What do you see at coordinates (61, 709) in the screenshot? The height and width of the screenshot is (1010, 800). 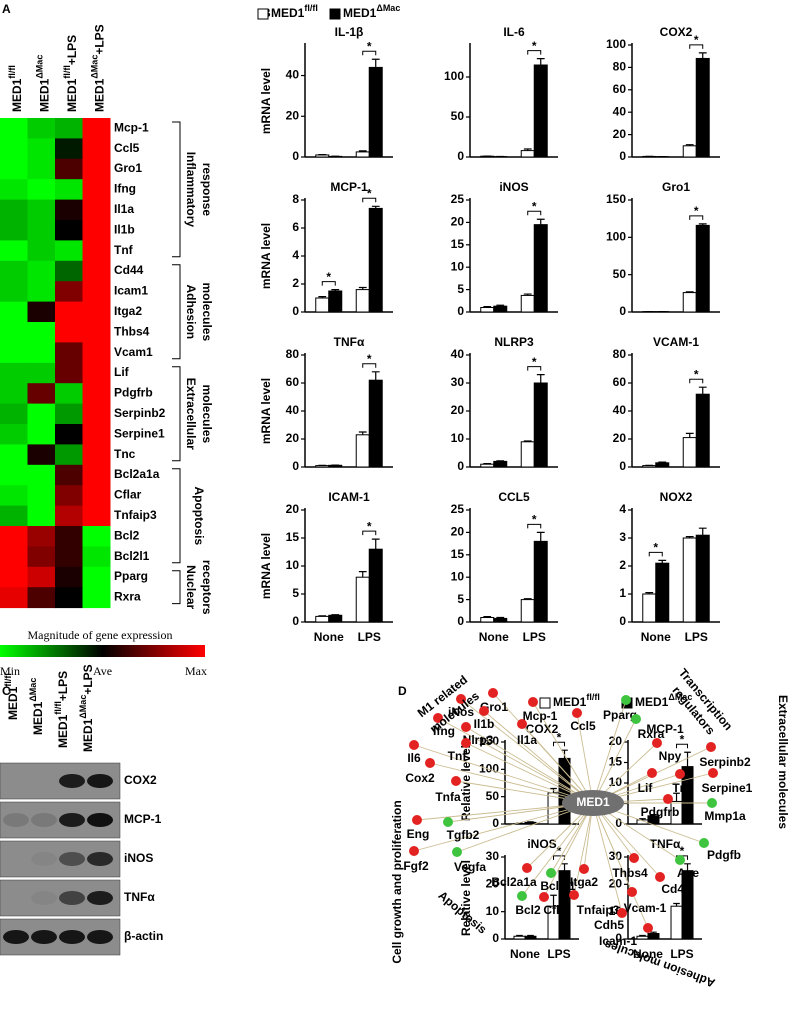 I see `blot-column-header: MED1fl/fl+LPS` at bounding box center [61, 709].